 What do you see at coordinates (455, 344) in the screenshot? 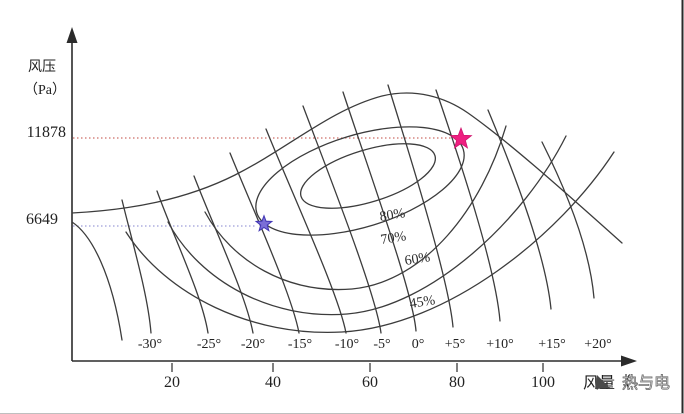
I see `blade-angle-label: +5°` at bounding box center [455, 344].